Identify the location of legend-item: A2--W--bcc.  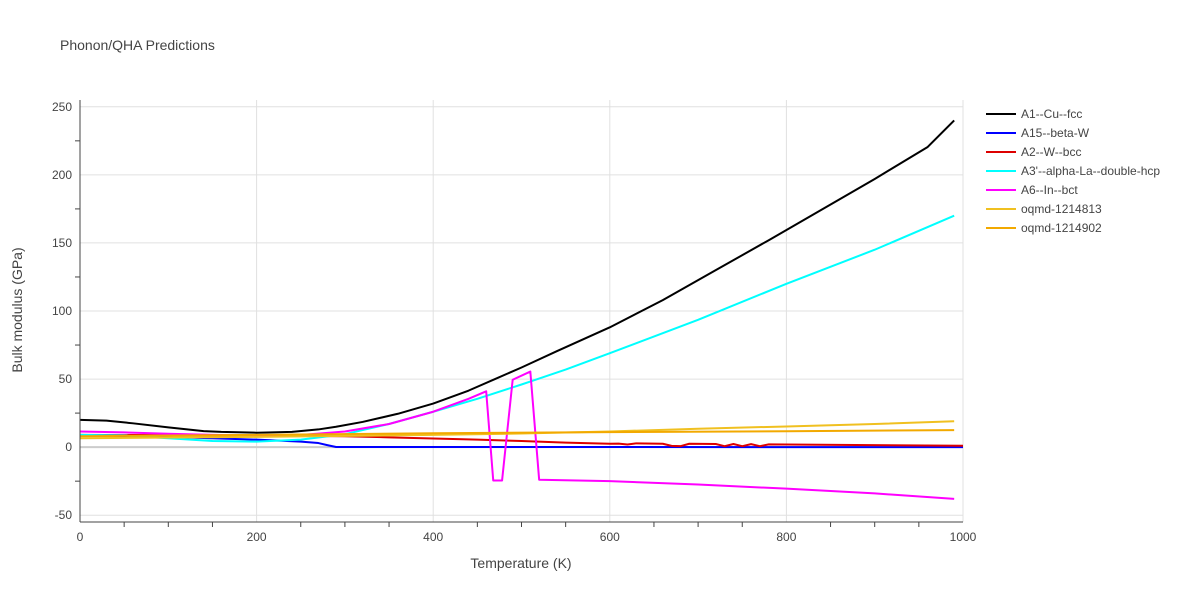
(1033, 152).